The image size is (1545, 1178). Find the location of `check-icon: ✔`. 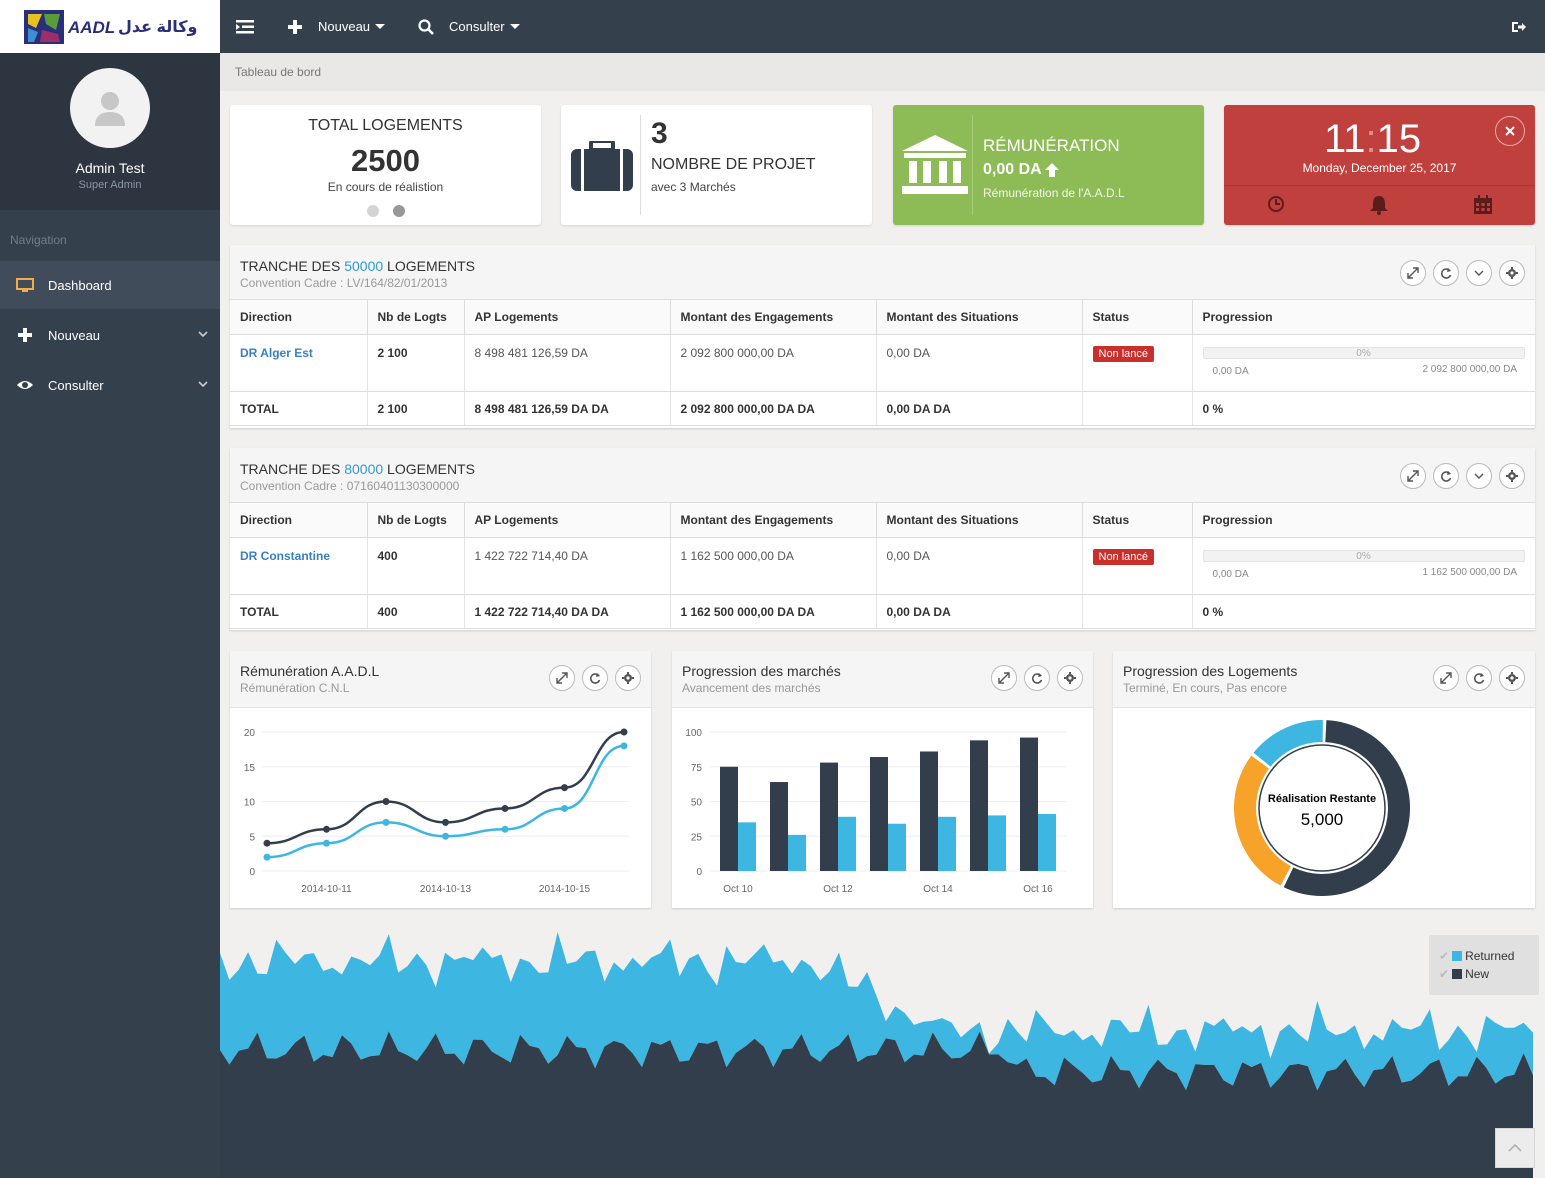

check-icon: ✔ is located at coordinates (1444, 956).